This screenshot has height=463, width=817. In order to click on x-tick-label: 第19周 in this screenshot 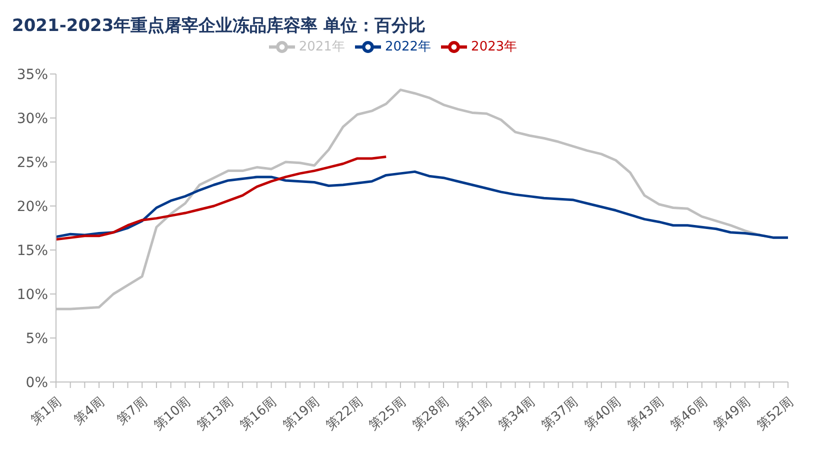, I will do `click(301, 414)`.